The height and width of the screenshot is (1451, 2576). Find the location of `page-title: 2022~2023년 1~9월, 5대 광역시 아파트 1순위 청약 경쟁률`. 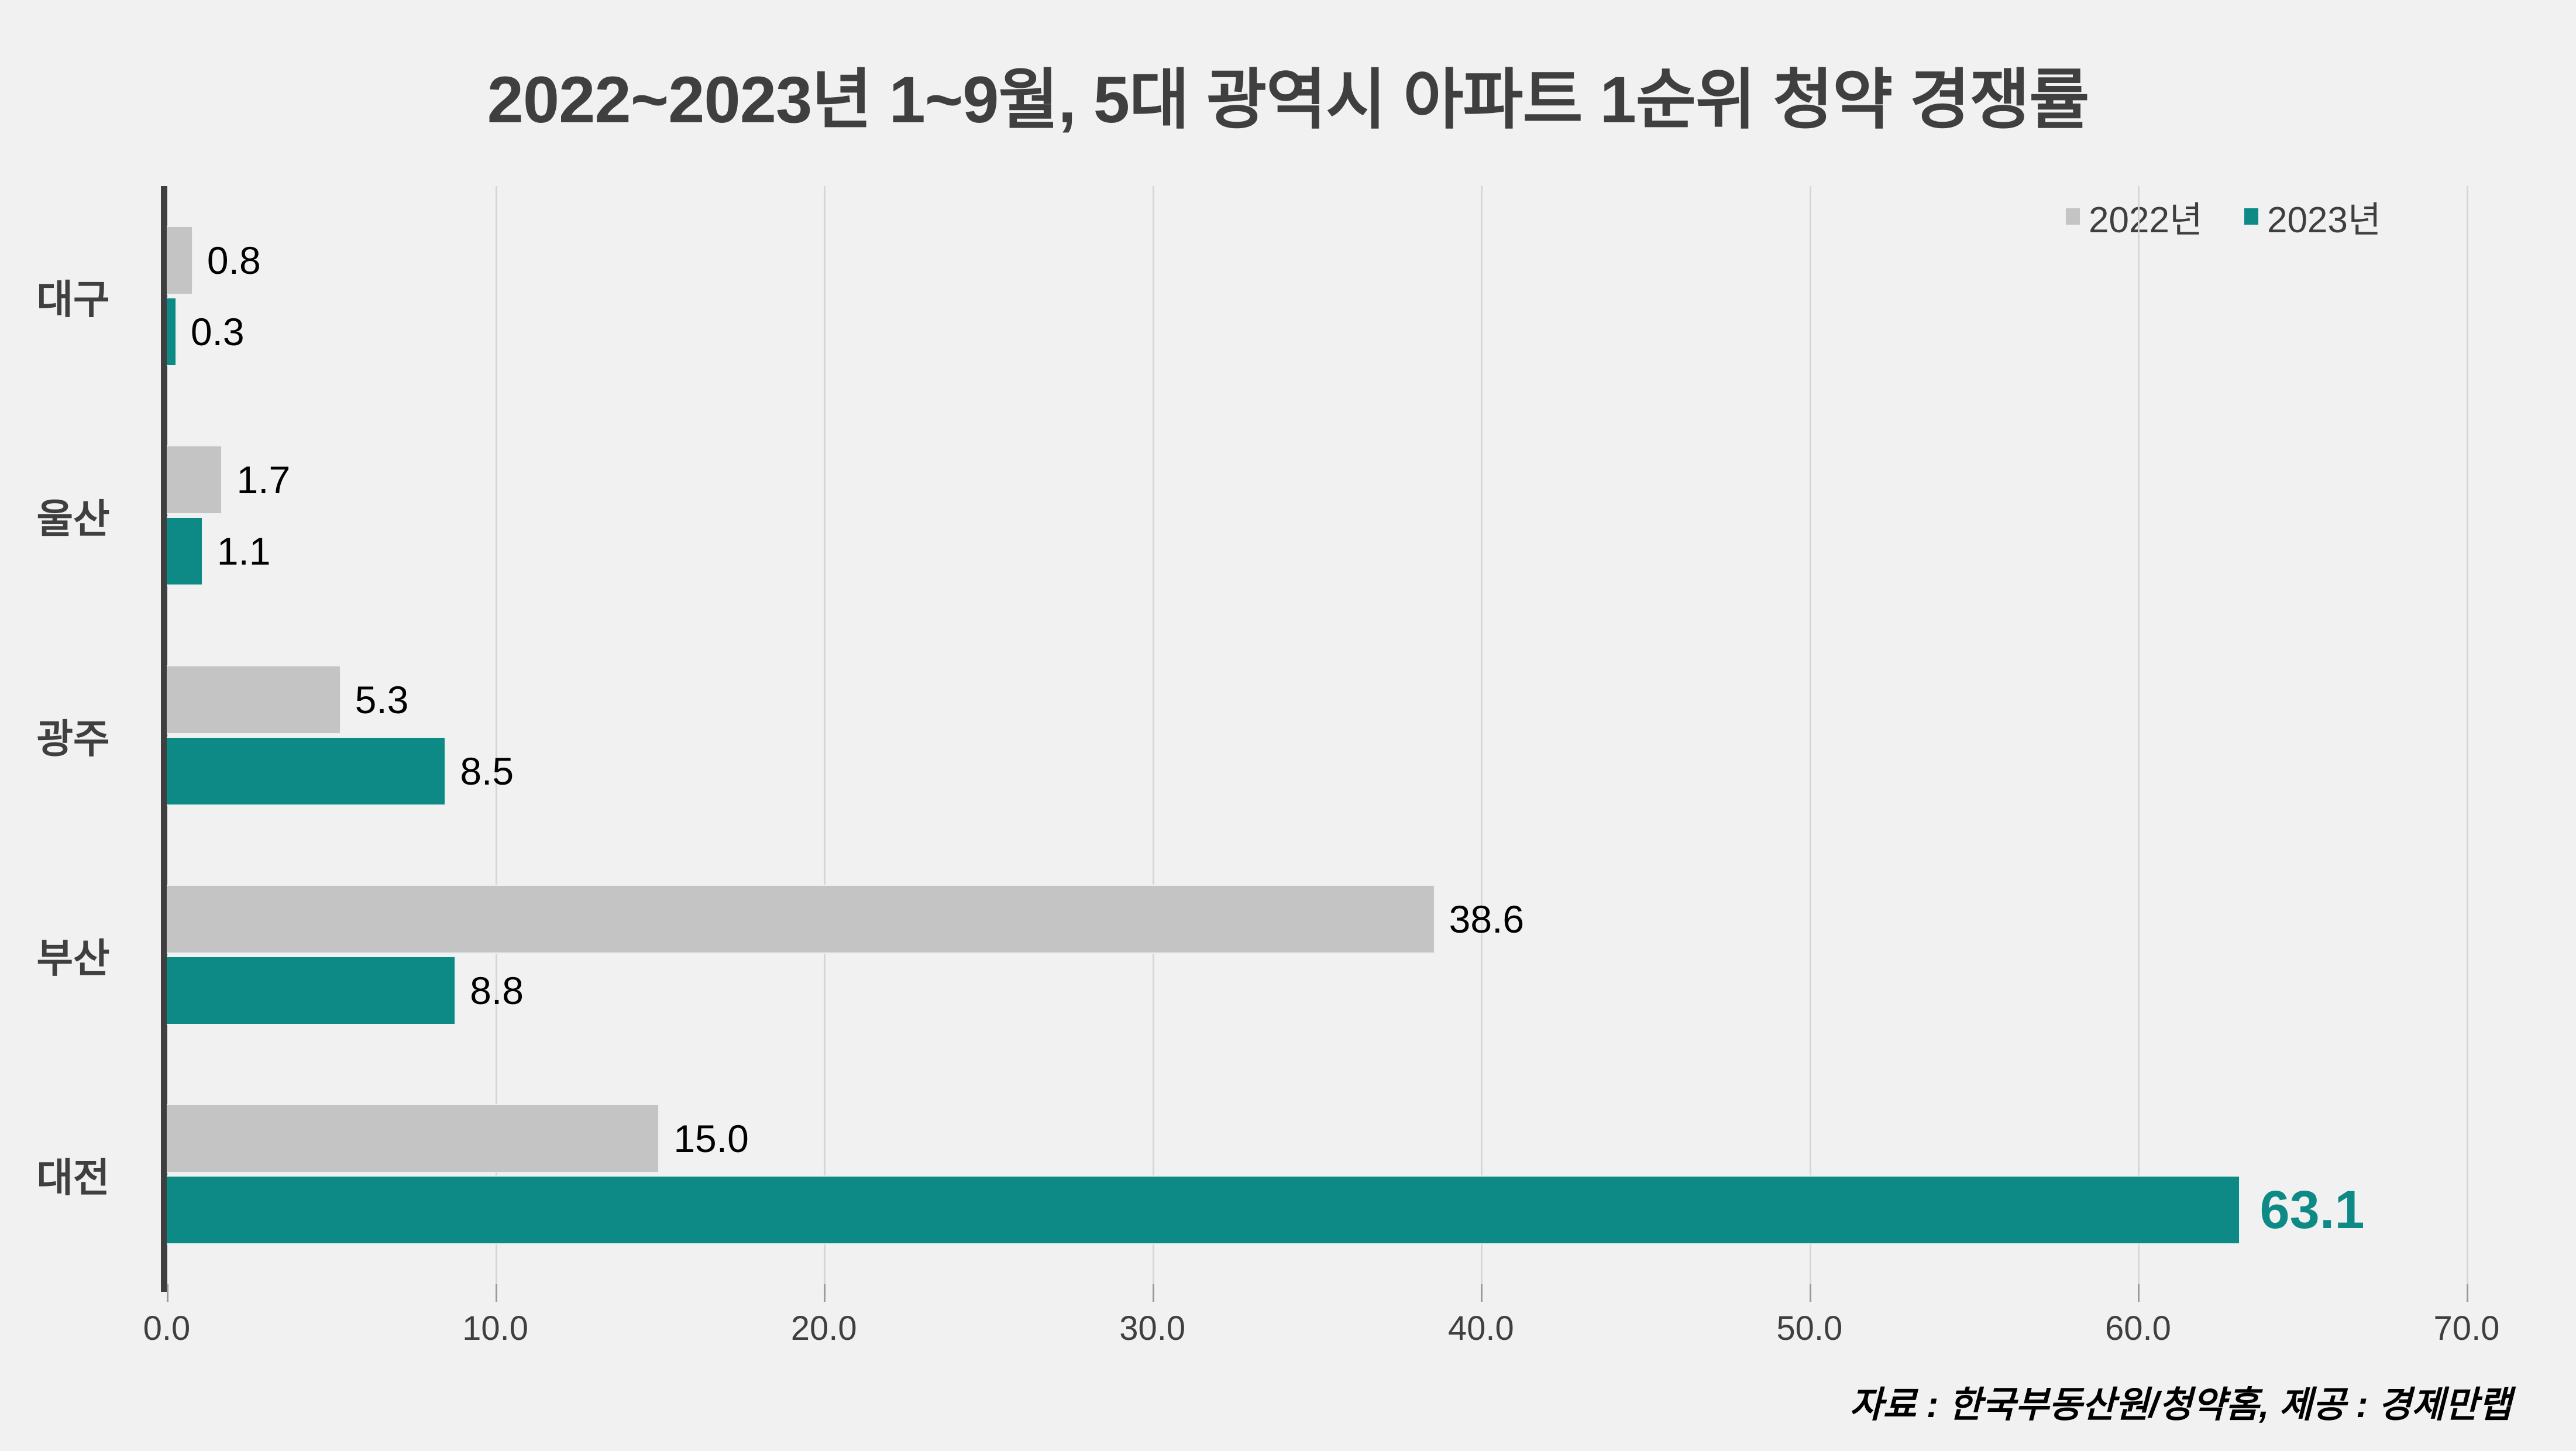

page-title: 2022~2023년 1~9월, 5대 광역시 아파트 1순위 청약 경쟁률 is located at coordinates (1288, 99).